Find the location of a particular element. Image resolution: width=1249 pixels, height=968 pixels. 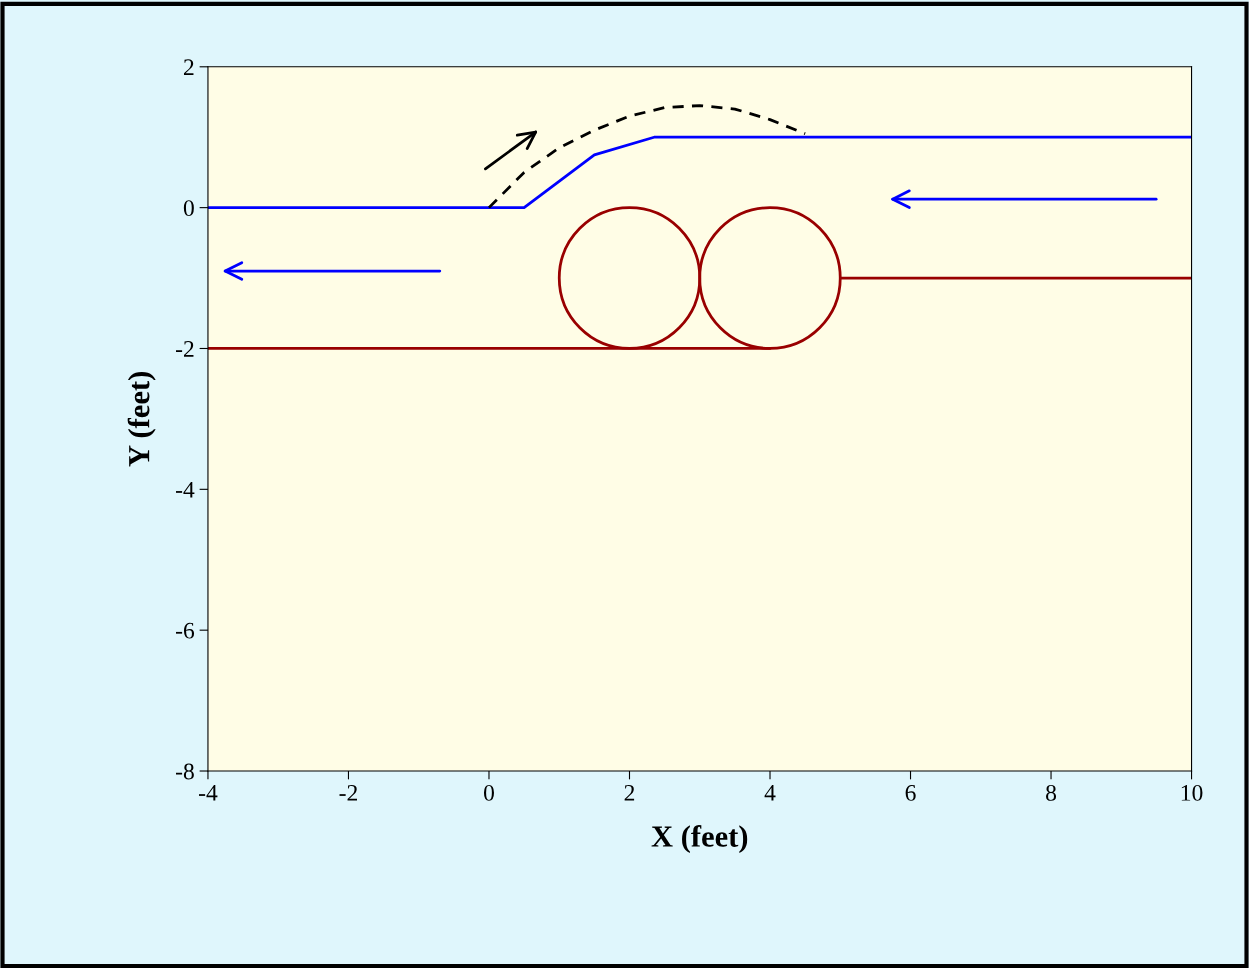

x-tick-label: 0 is located at coordinates (488, 792).